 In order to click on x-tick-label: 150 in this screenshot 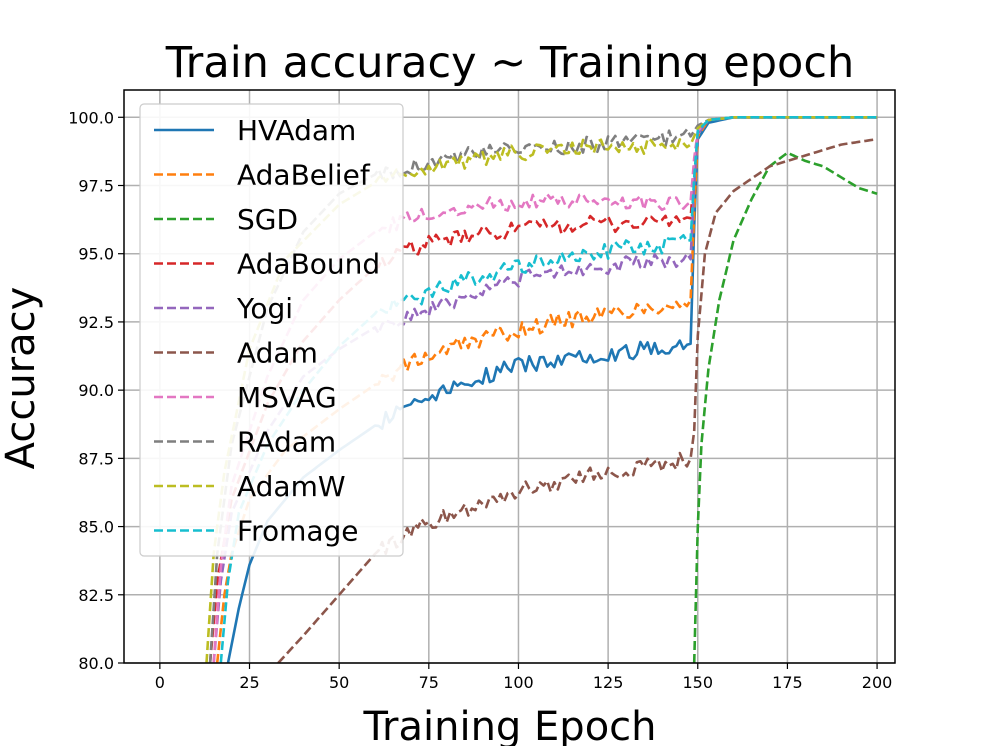, I will do `click(697, 682)`.